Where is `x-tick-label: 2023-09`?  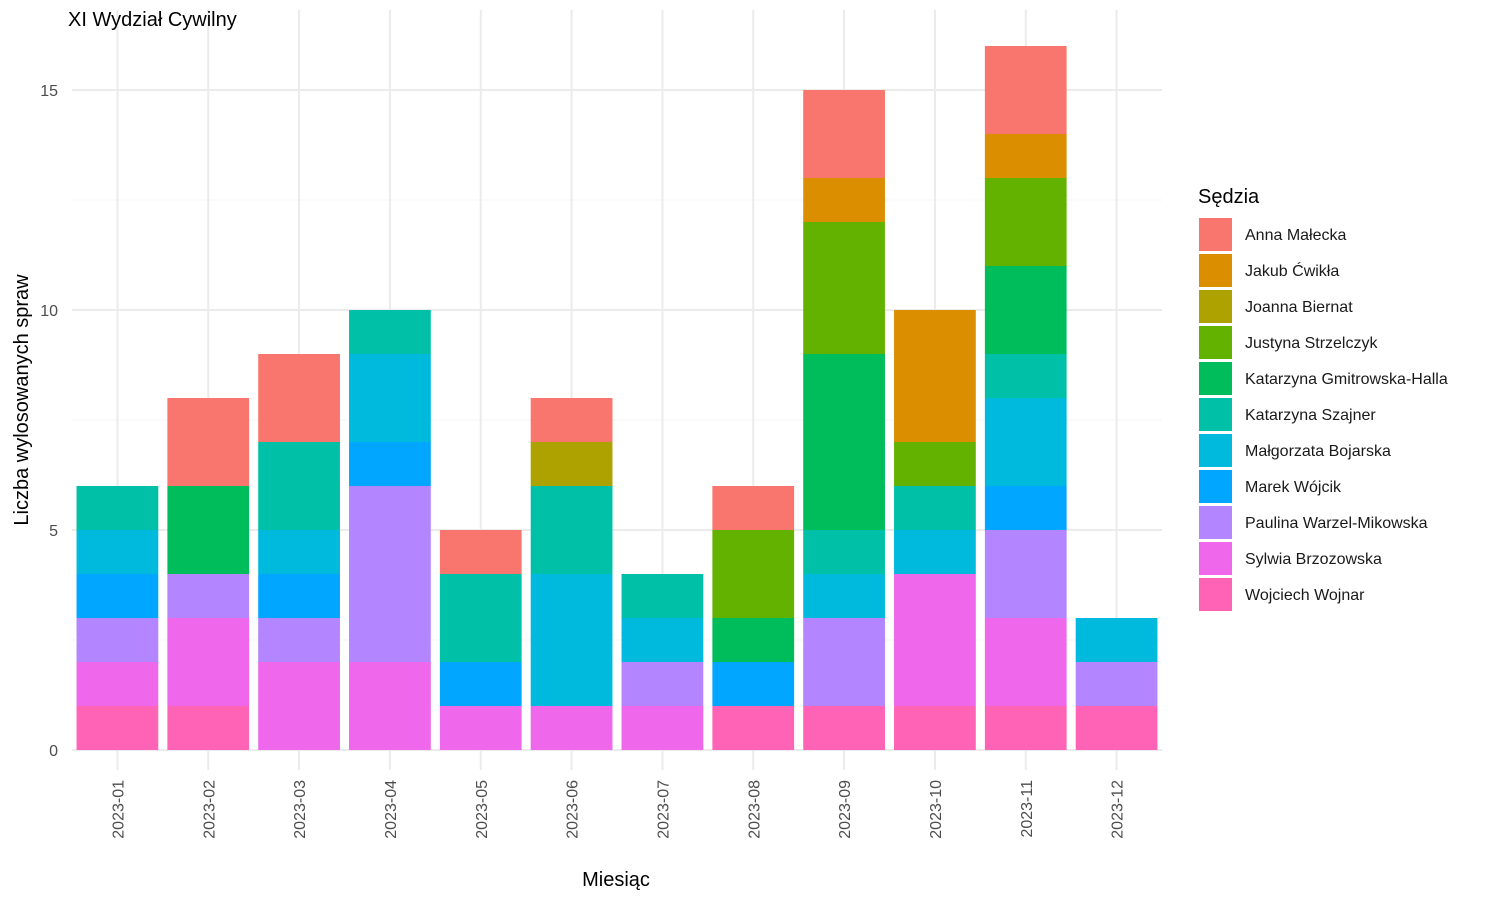
x-tick-label: 2023-09 is located at coordinates (845, 809).